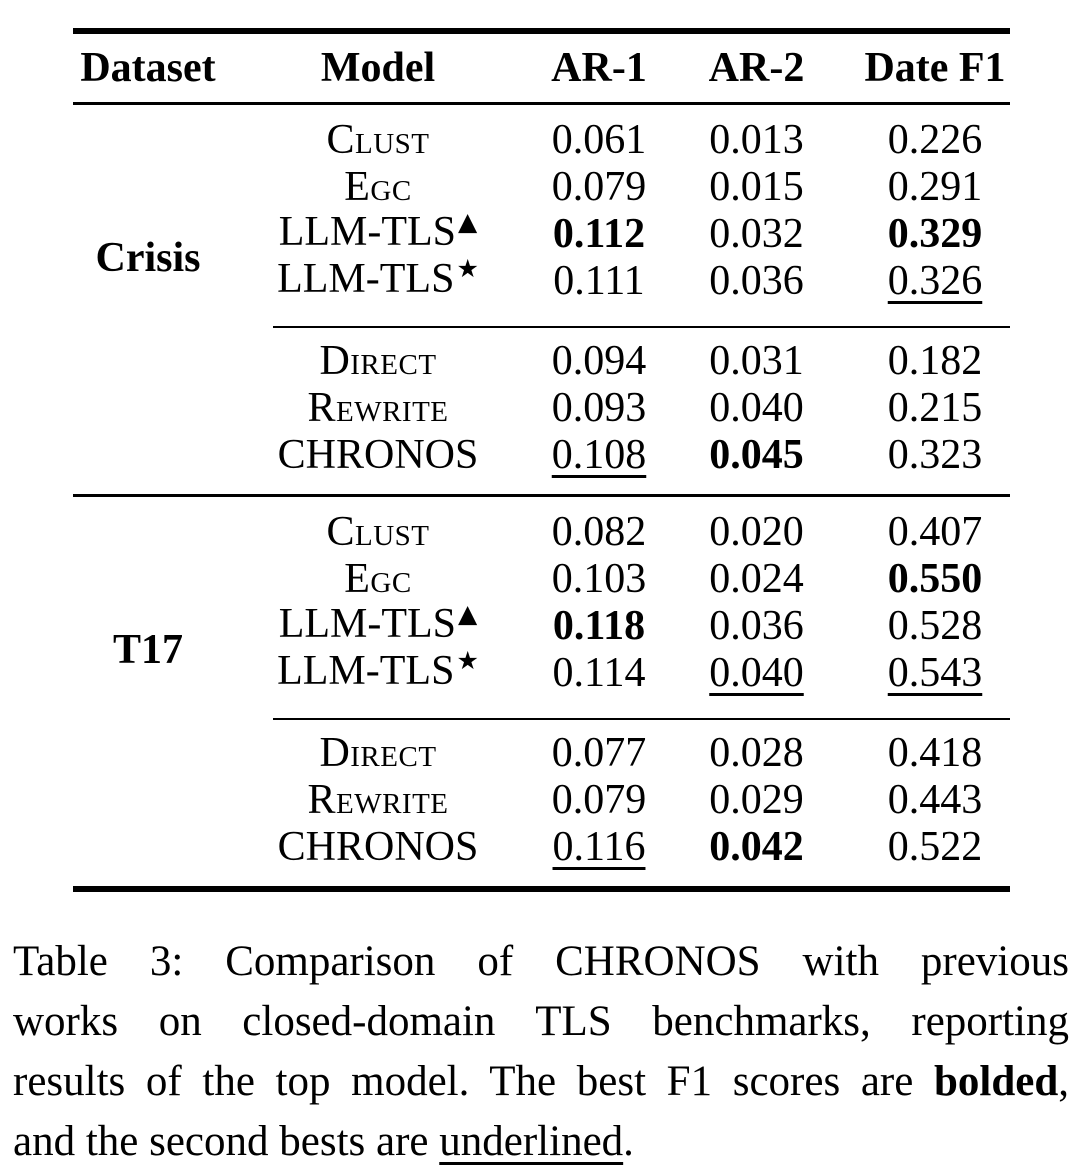 This screenshot has width=1080, height=1173. Describe the element at coordinates (378, 455) in the screenshot. I see `model-name: CHRONOS` at that location.